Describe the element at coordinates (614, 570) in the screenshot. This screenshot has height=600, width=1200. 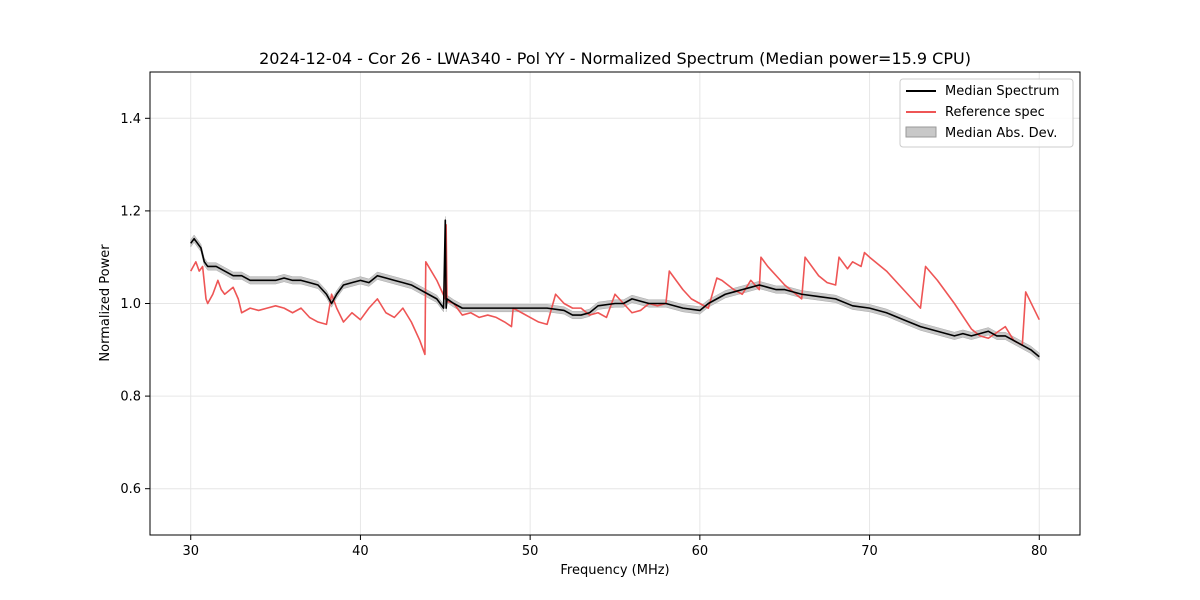
I see `x-axis-label: Frequency (MHz)` at that location.